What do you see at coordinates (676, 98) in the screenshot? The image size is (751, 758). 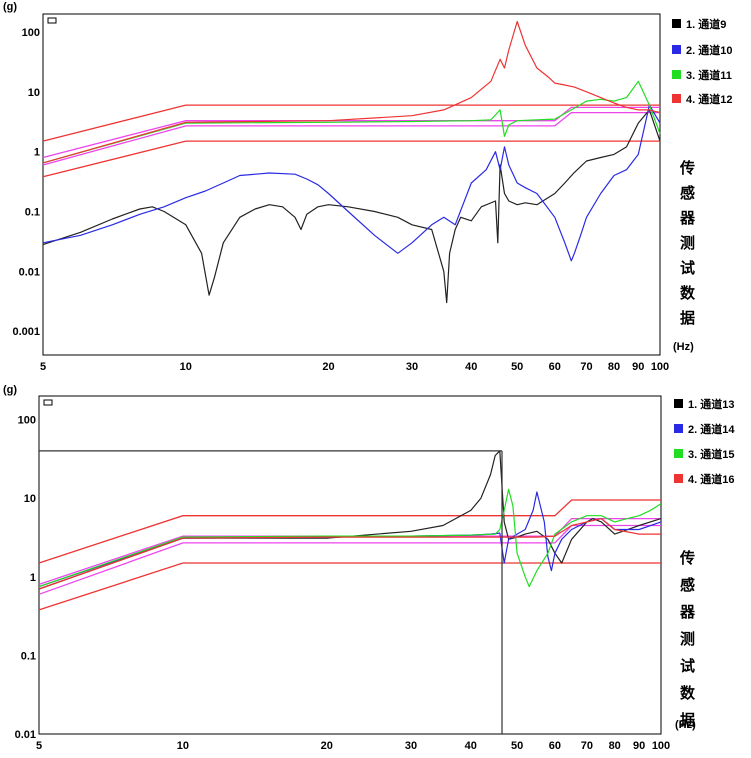 I see `legend-swatch-ch12` at bounding box center [676, 98].